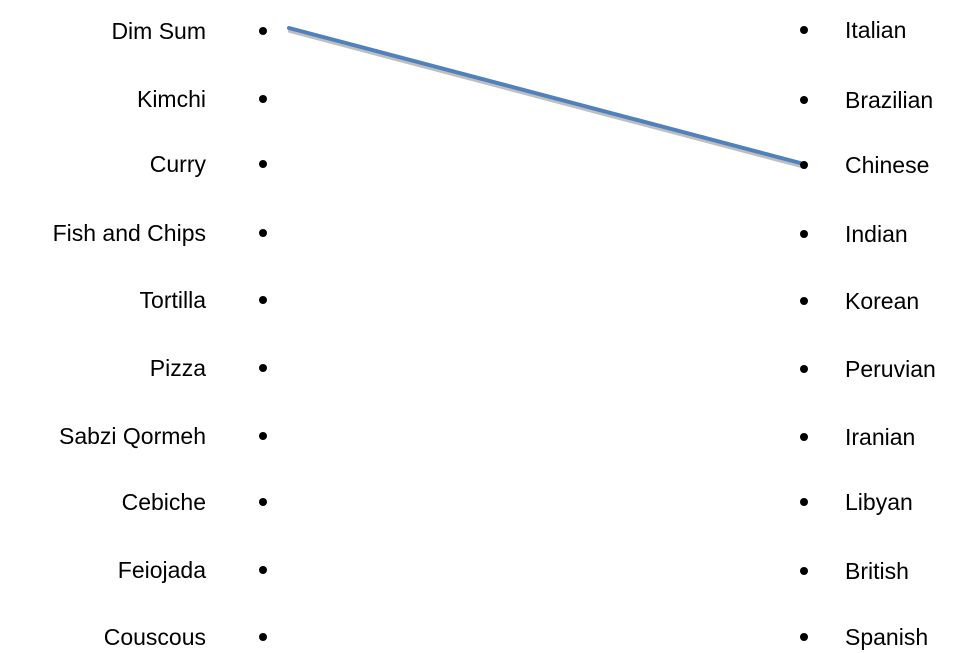  I want to click on cuisine-item-chinese: Chinese, so click(870, 165).